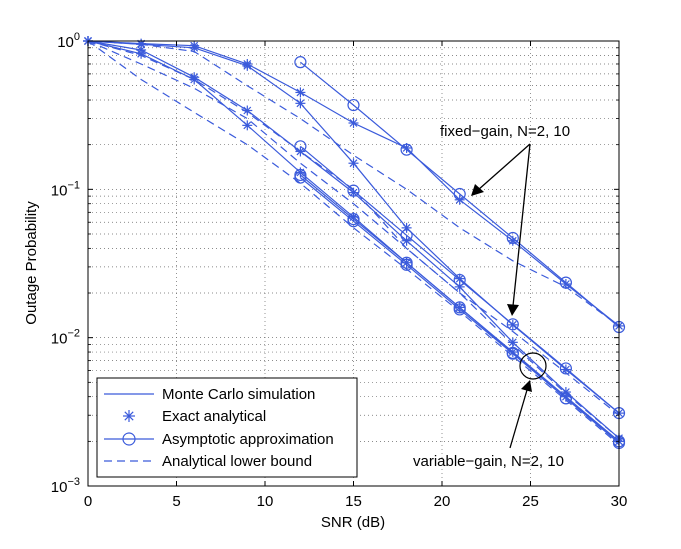 The height and width of the screenshot is (549, 681). I want to click on legend-label-lower-bound: Analytical lower bound, so click(237, 461).